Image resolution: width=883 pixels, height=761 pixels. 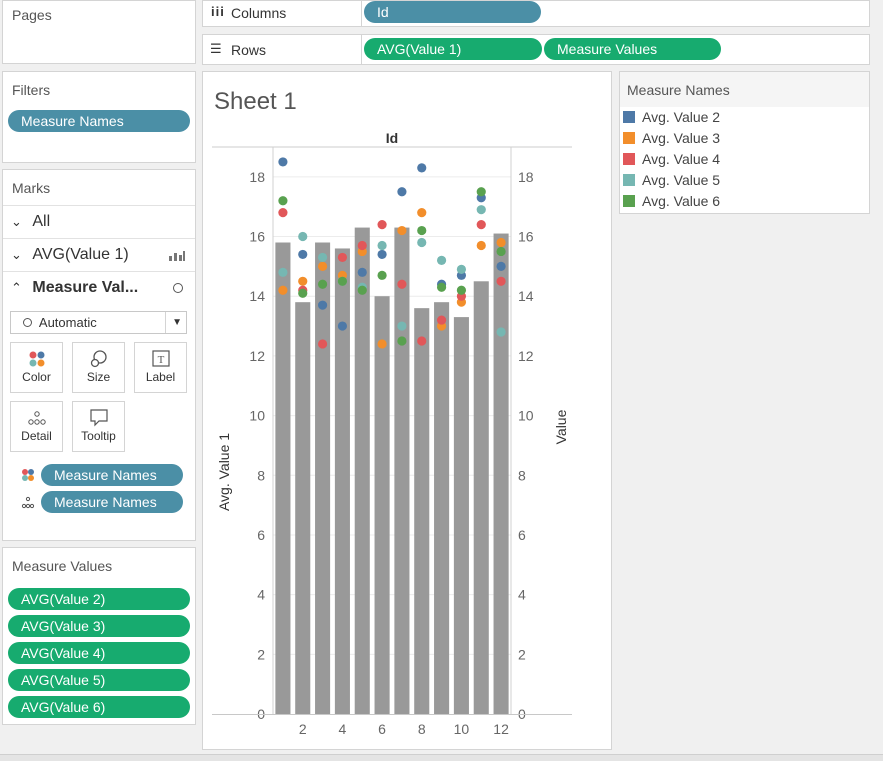 What do you see at coordinates (112, 502) in the screenshot?
I see `marks-pill-detail-measure-names: Measure Names` at bounding box center [112, 502].